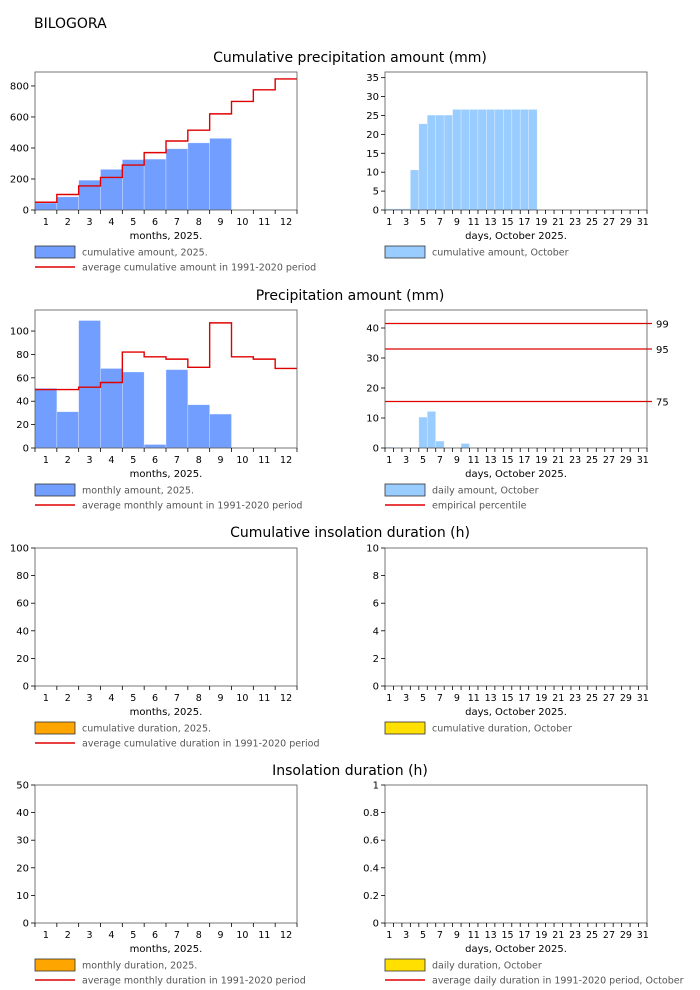  What do you see at coordinates (55, 490) in the screenshot?
I see `precip-monthly-legend-swatch-bar` at bounding box center [55, 490].